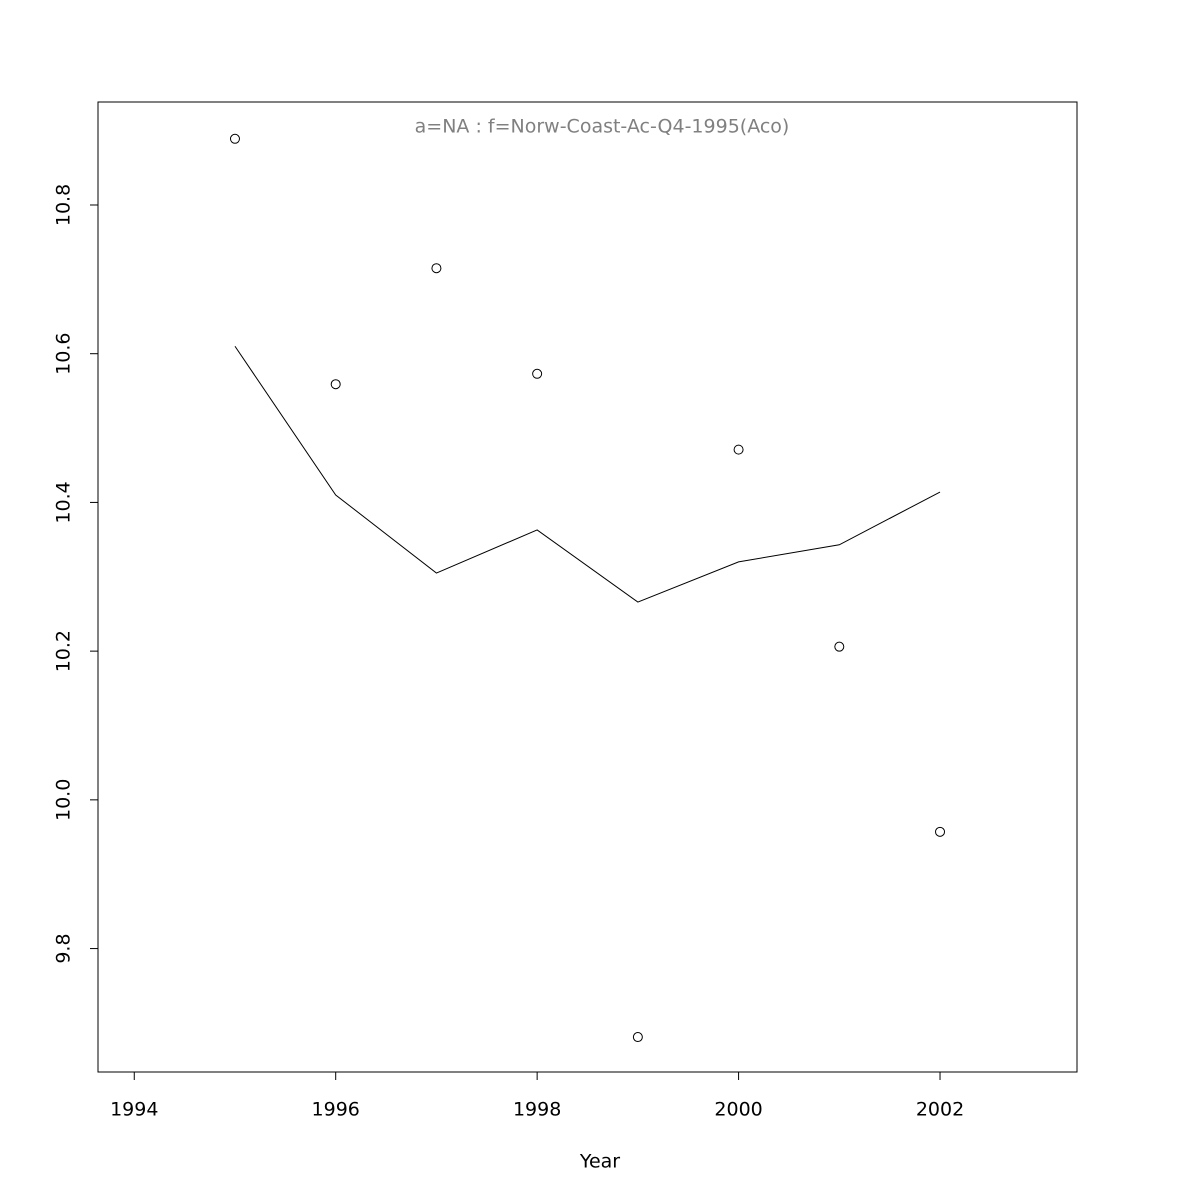 The height and width of the screenshot is (1200, 1200). Describe the element at coordinates (64, 205) in the screenshot. I see `y-tick-label: 10.8` at that location.